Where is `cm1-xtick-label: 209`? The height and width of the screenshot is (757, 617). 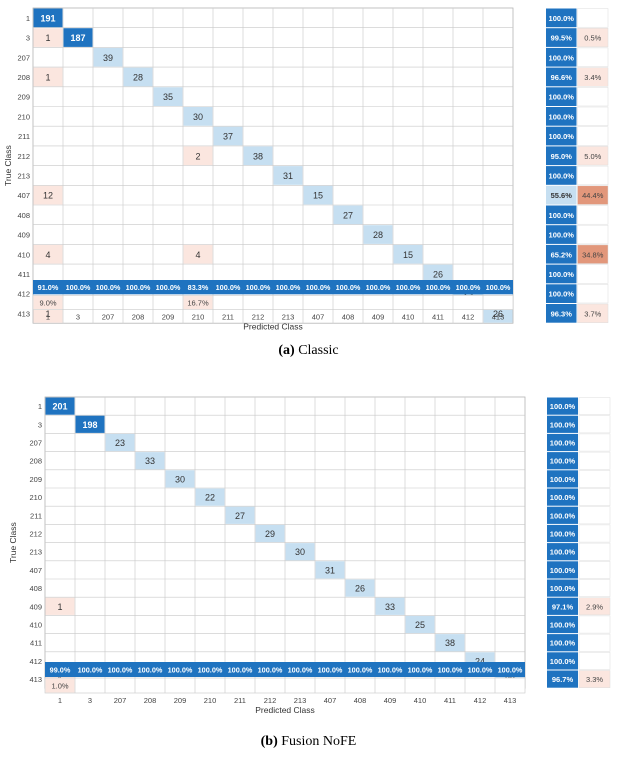 cm1-xtick-label: 209 is located at coordinates (168, 317).